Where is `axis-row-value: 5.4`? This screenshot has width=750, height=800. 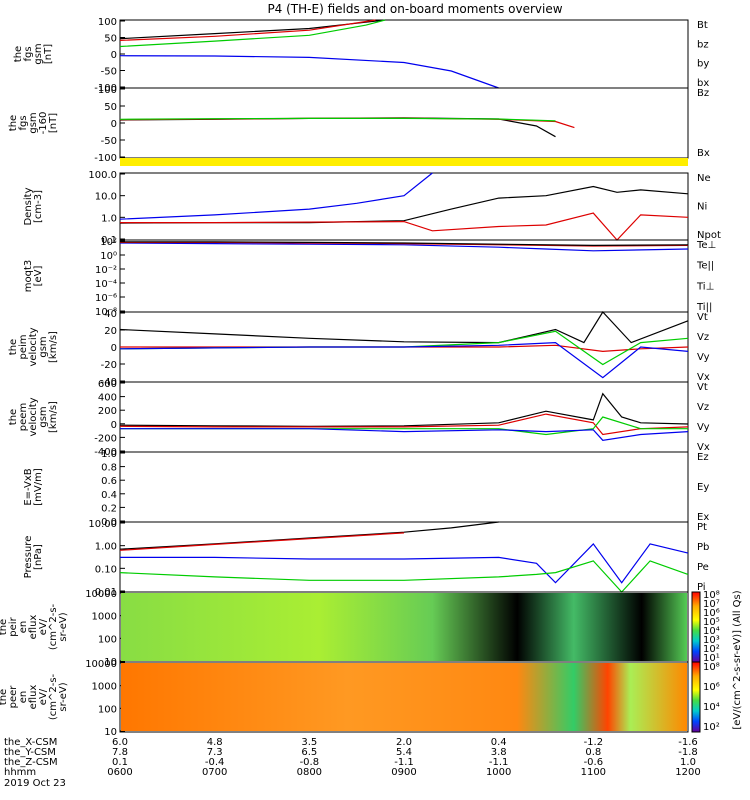
axis-row-value: 5.4 is located at coordinates (404, 752).